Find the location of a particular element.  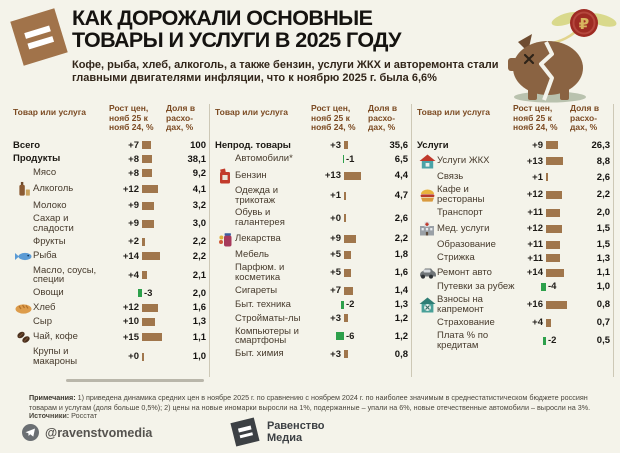

item-label: Связь is located at coordinates (450, 177).